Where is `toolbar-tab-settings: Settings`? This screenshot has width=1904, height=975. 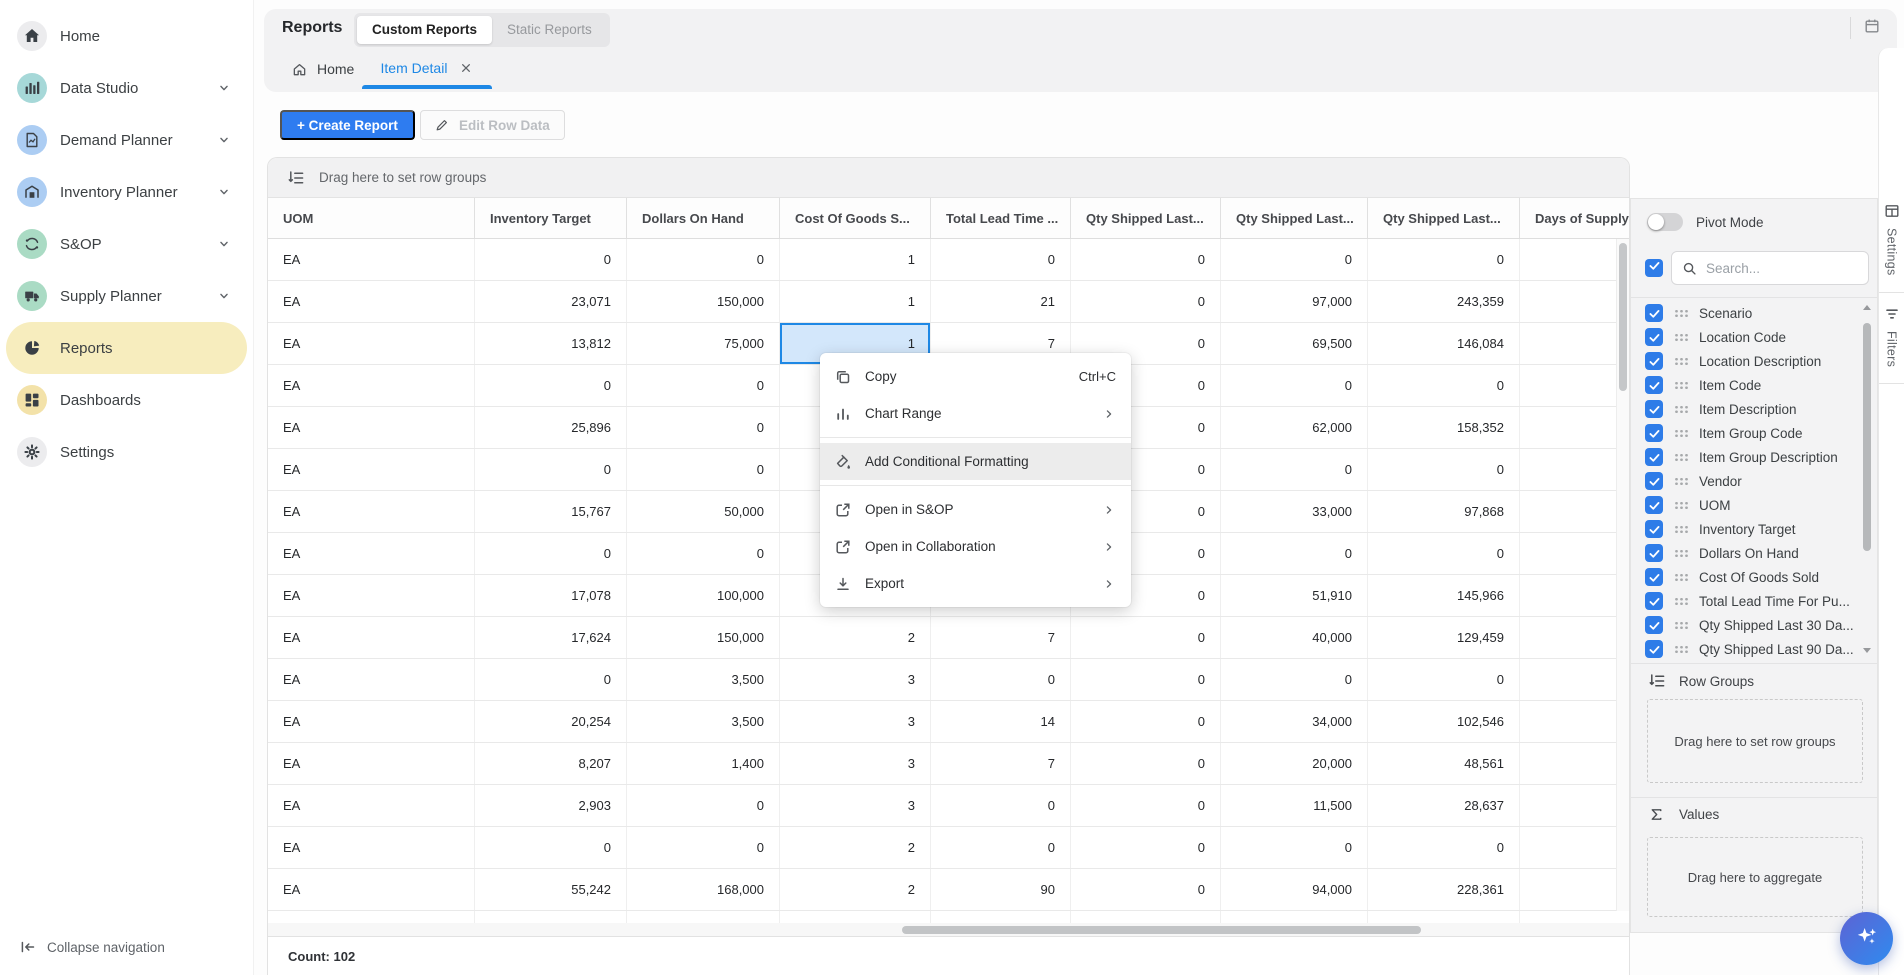 toolbar-tab-settings: Settings is located at coordinates (1891, 241).